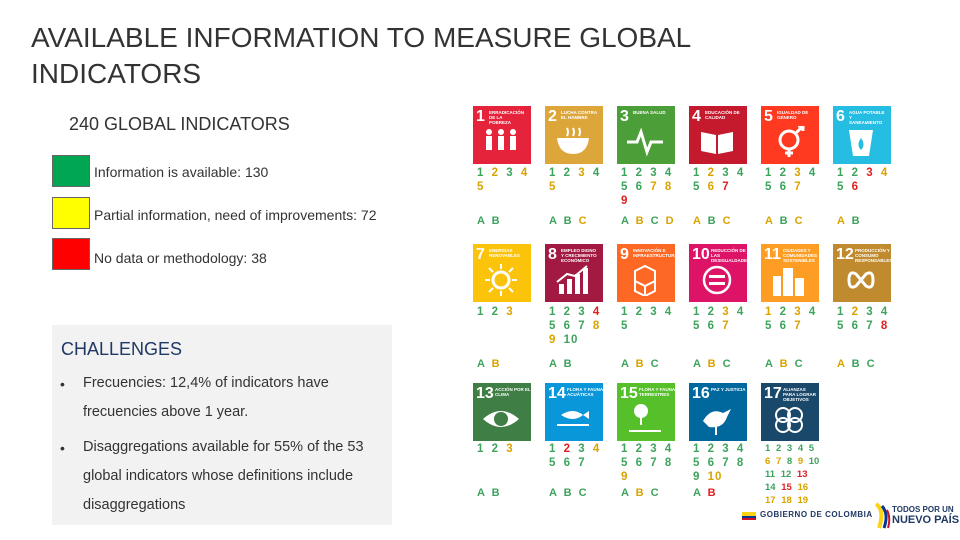 The width and height of the screenshot is (960, 540). What do you see at coordinates (867, 117) in the screenshot?
I see `sdg-label: Agua potable y saneamiento` at bounding box center [867, 117].